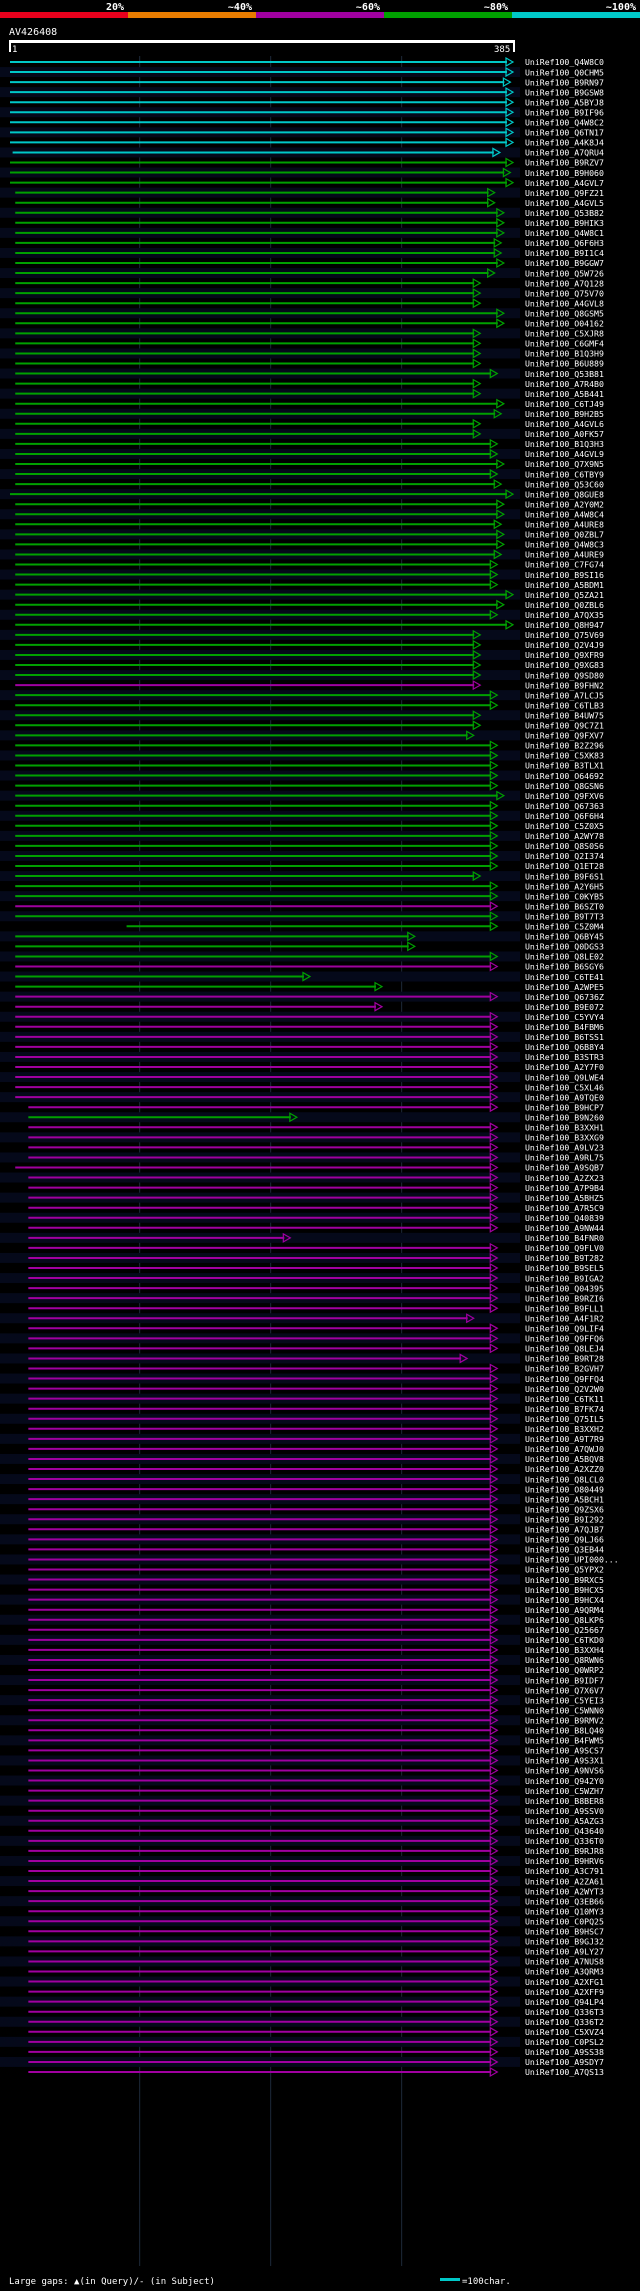  Describe the element at coordinates (302, 1056) in the screenshot. I see `hit-row: UniRef100_B3STR3` at that location.